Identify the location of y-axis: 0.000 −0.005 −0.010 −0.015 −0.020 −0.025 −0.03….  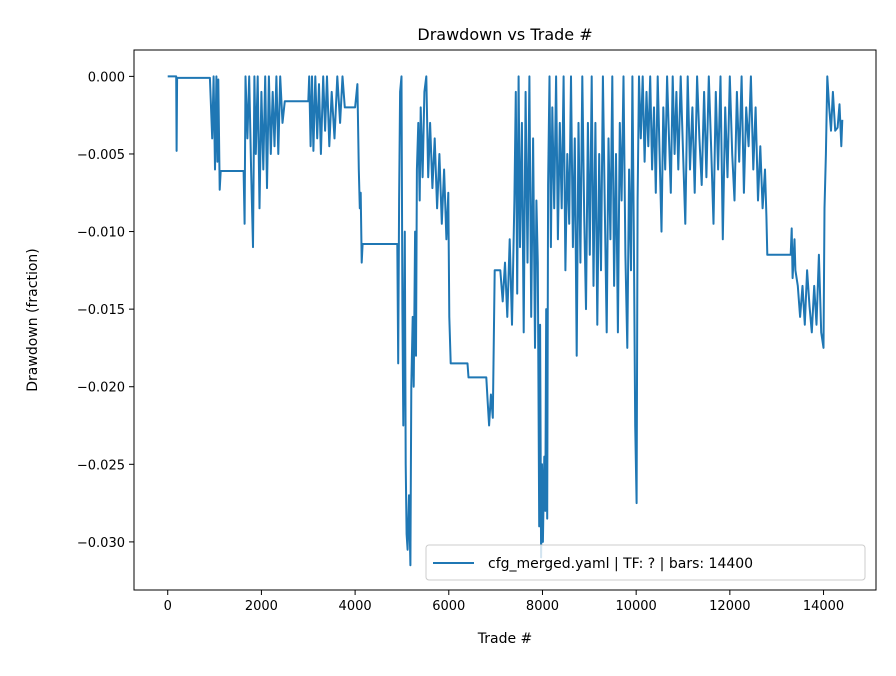
(105, 310).